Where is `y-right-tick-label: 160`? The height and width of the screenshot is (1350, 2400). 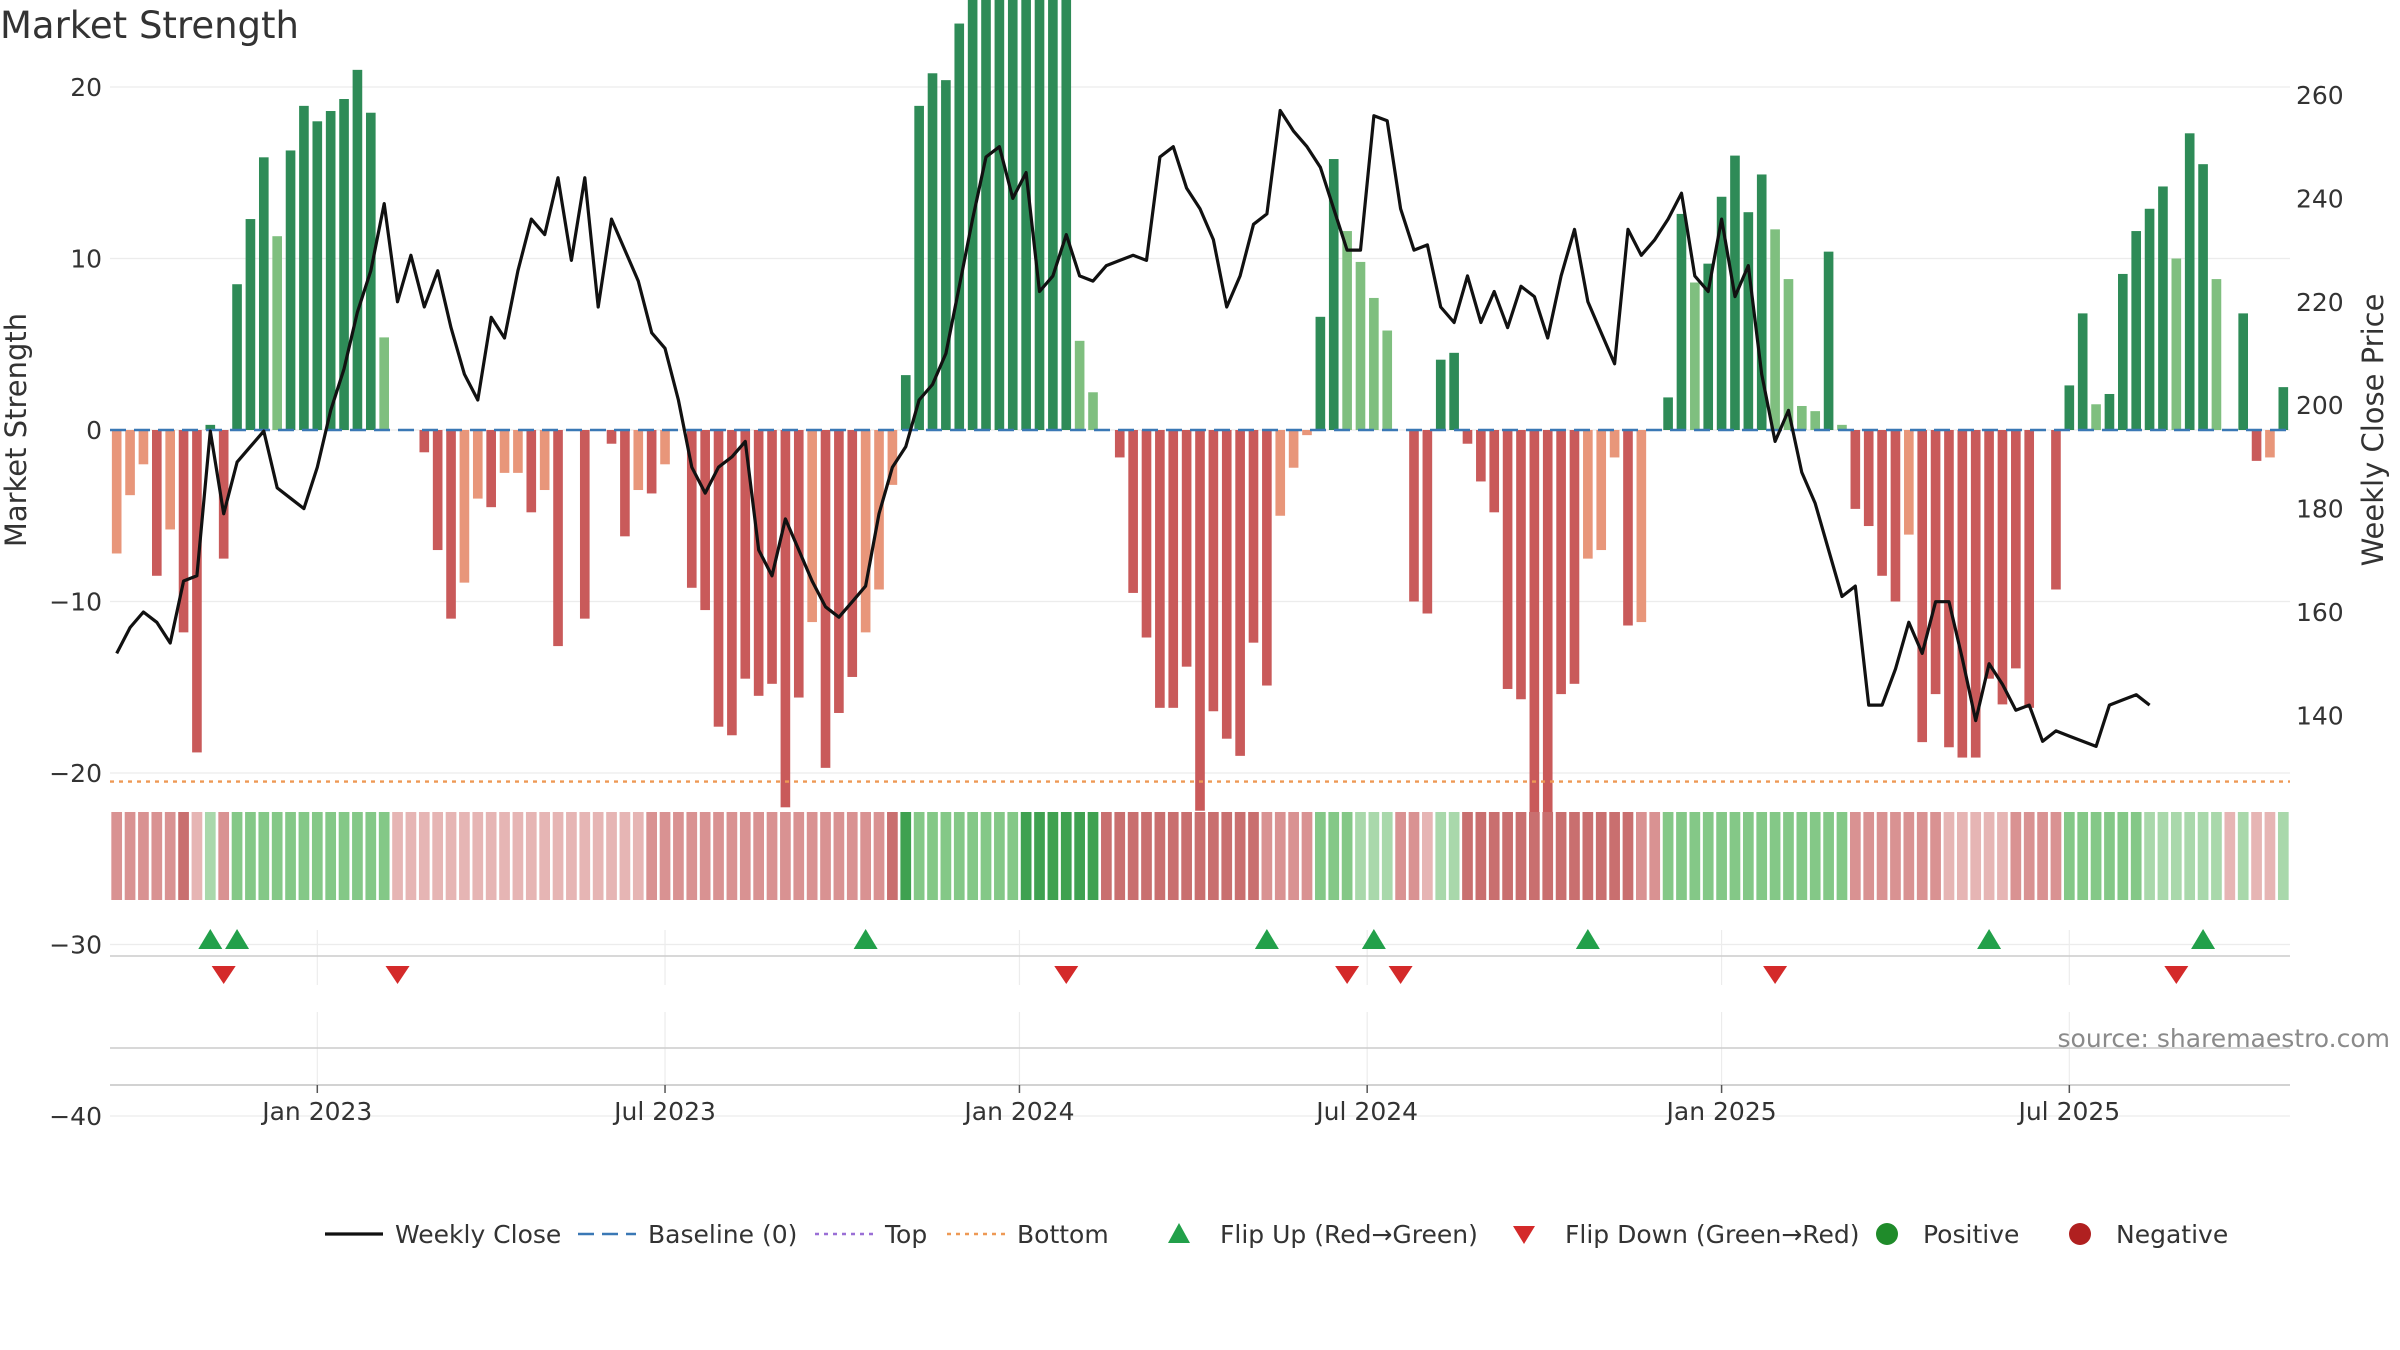
y-right-tick-label: 160 is located at coordinates (2320, 612).